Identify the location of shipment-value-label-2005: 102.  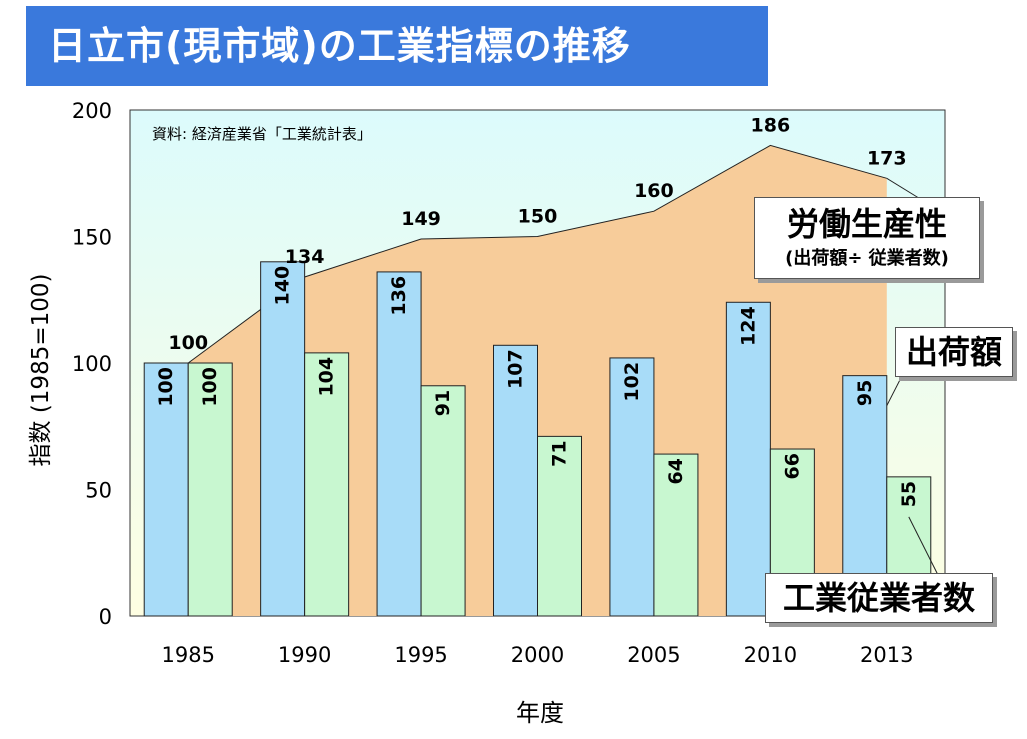
(632, 382).